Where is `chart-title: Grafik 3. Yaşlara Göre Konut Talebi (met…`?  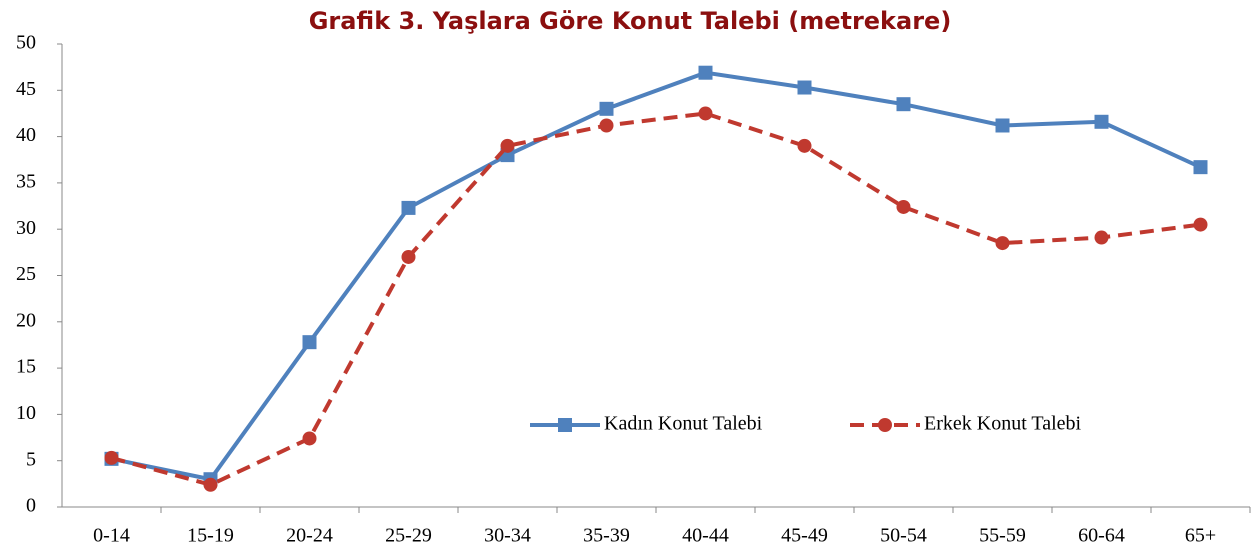 chart-title: Grafik 3. Yaşlara Göre Konut Talebi (met… is located at coordinates (630, 21).